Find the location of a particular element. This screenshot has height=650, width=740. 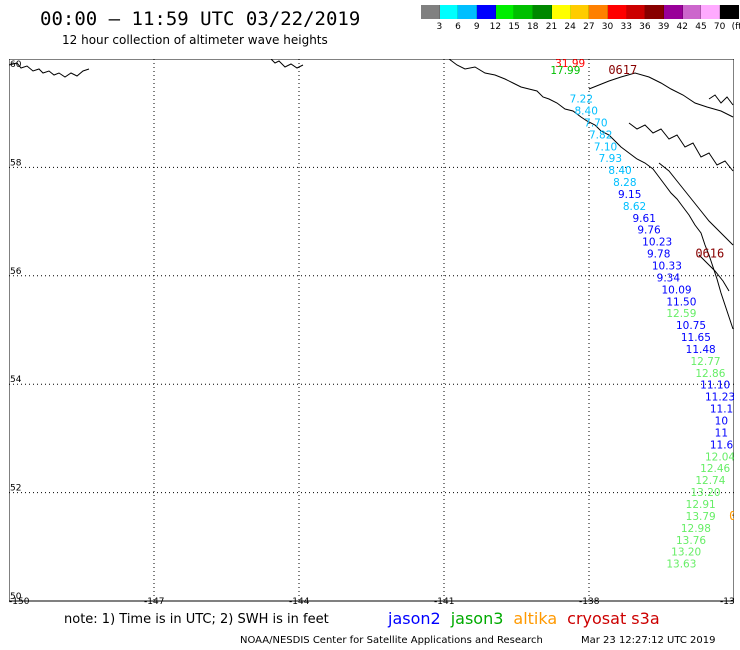

pass-time-tag: 03 is located at coordinates (731, 516).